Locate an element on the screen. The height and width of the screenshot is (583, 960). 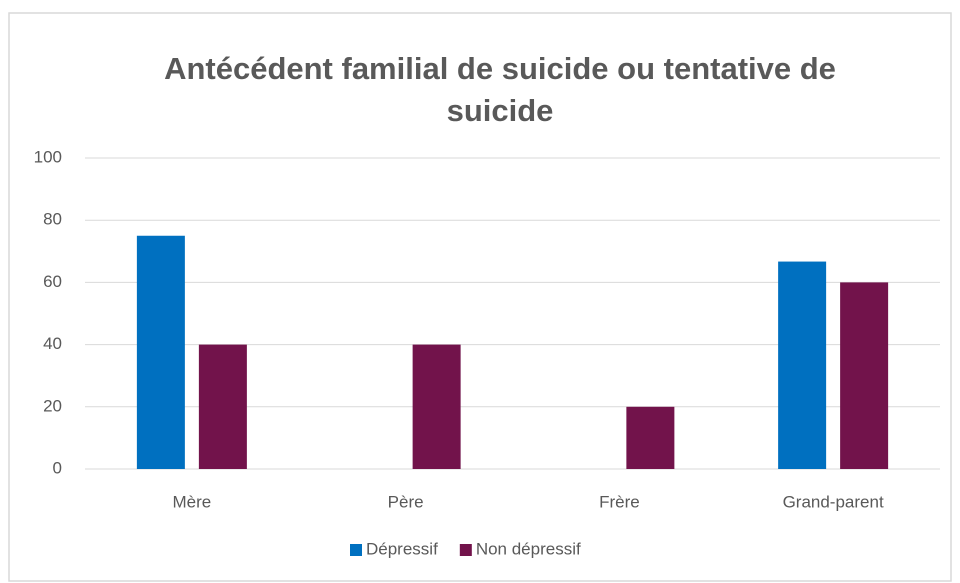
x-tick-label: Père is located at coordinates (406, 501).